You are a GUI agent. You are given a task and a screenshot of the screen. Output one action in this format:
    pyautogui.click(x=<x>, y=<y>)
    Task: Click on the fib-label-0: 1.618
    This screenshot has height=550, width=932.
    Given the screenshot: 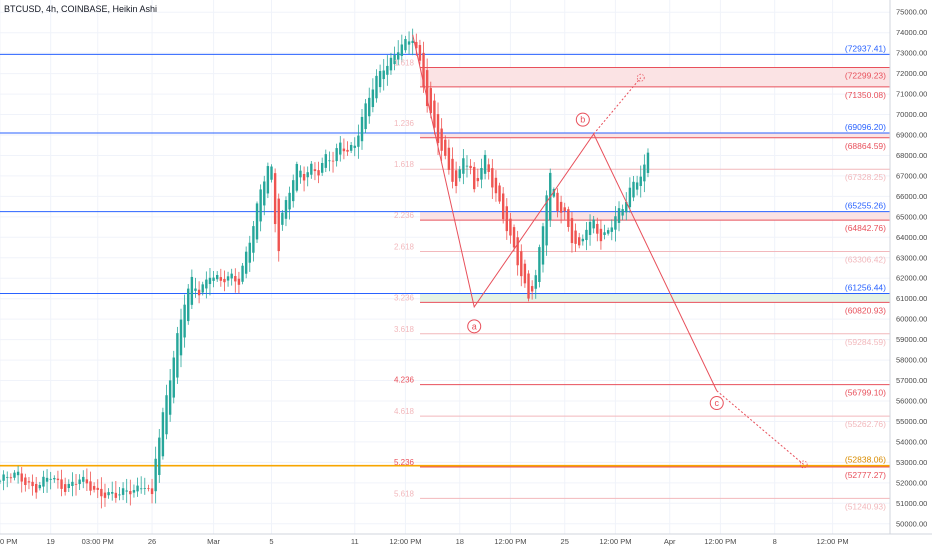 What is the action you would take?
    pyautogui.click(x=404, y=62)
    